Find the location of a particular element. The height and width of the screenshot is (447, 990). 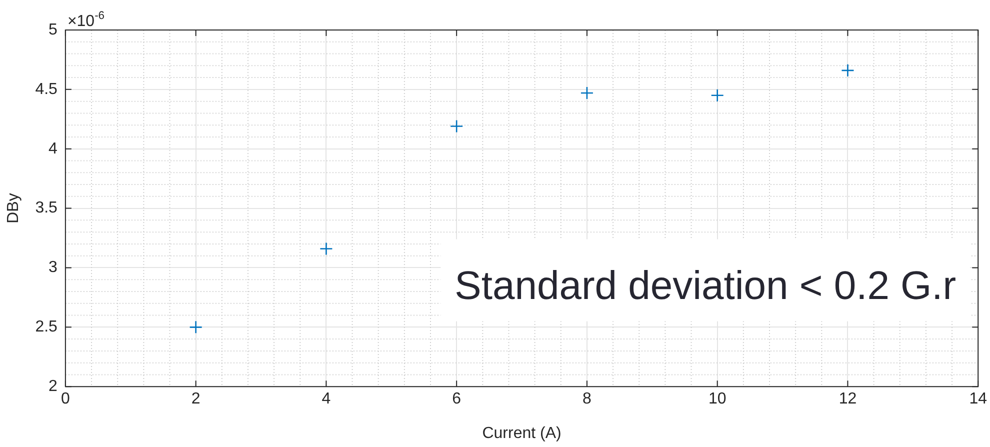

x-tick-label: 4 is located at coordinates (326, 399).